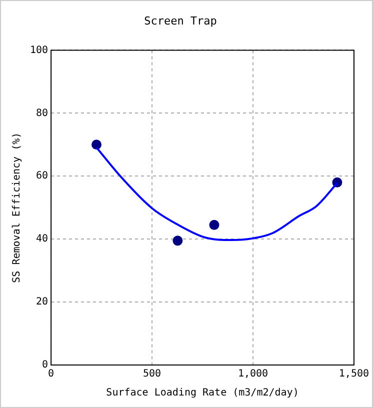  Describe the element at coordinates (202, 393) in the screenshot. I see `x-axis-title: Surface Loading Rate (m3/m2/day)` at that location.